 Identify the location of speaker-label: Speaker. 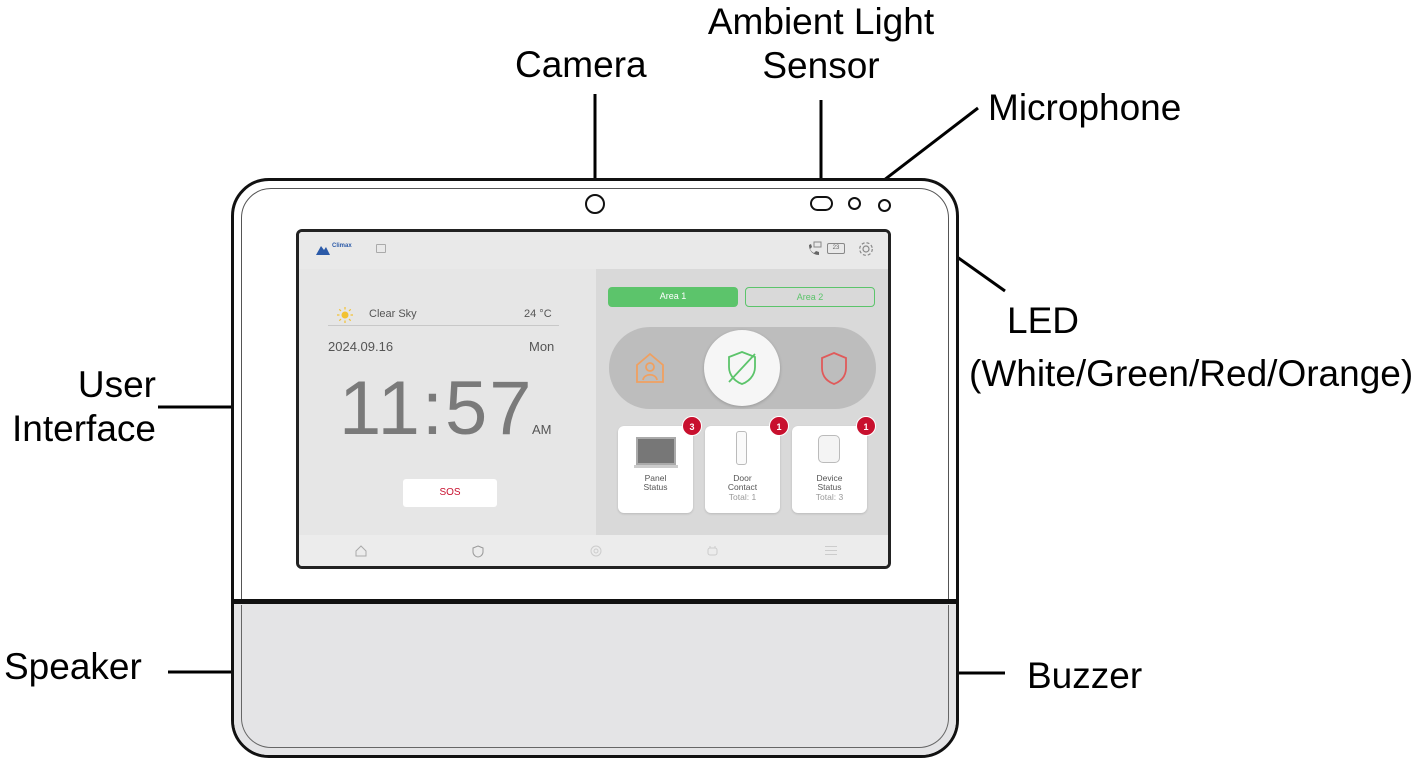
(73, 666).